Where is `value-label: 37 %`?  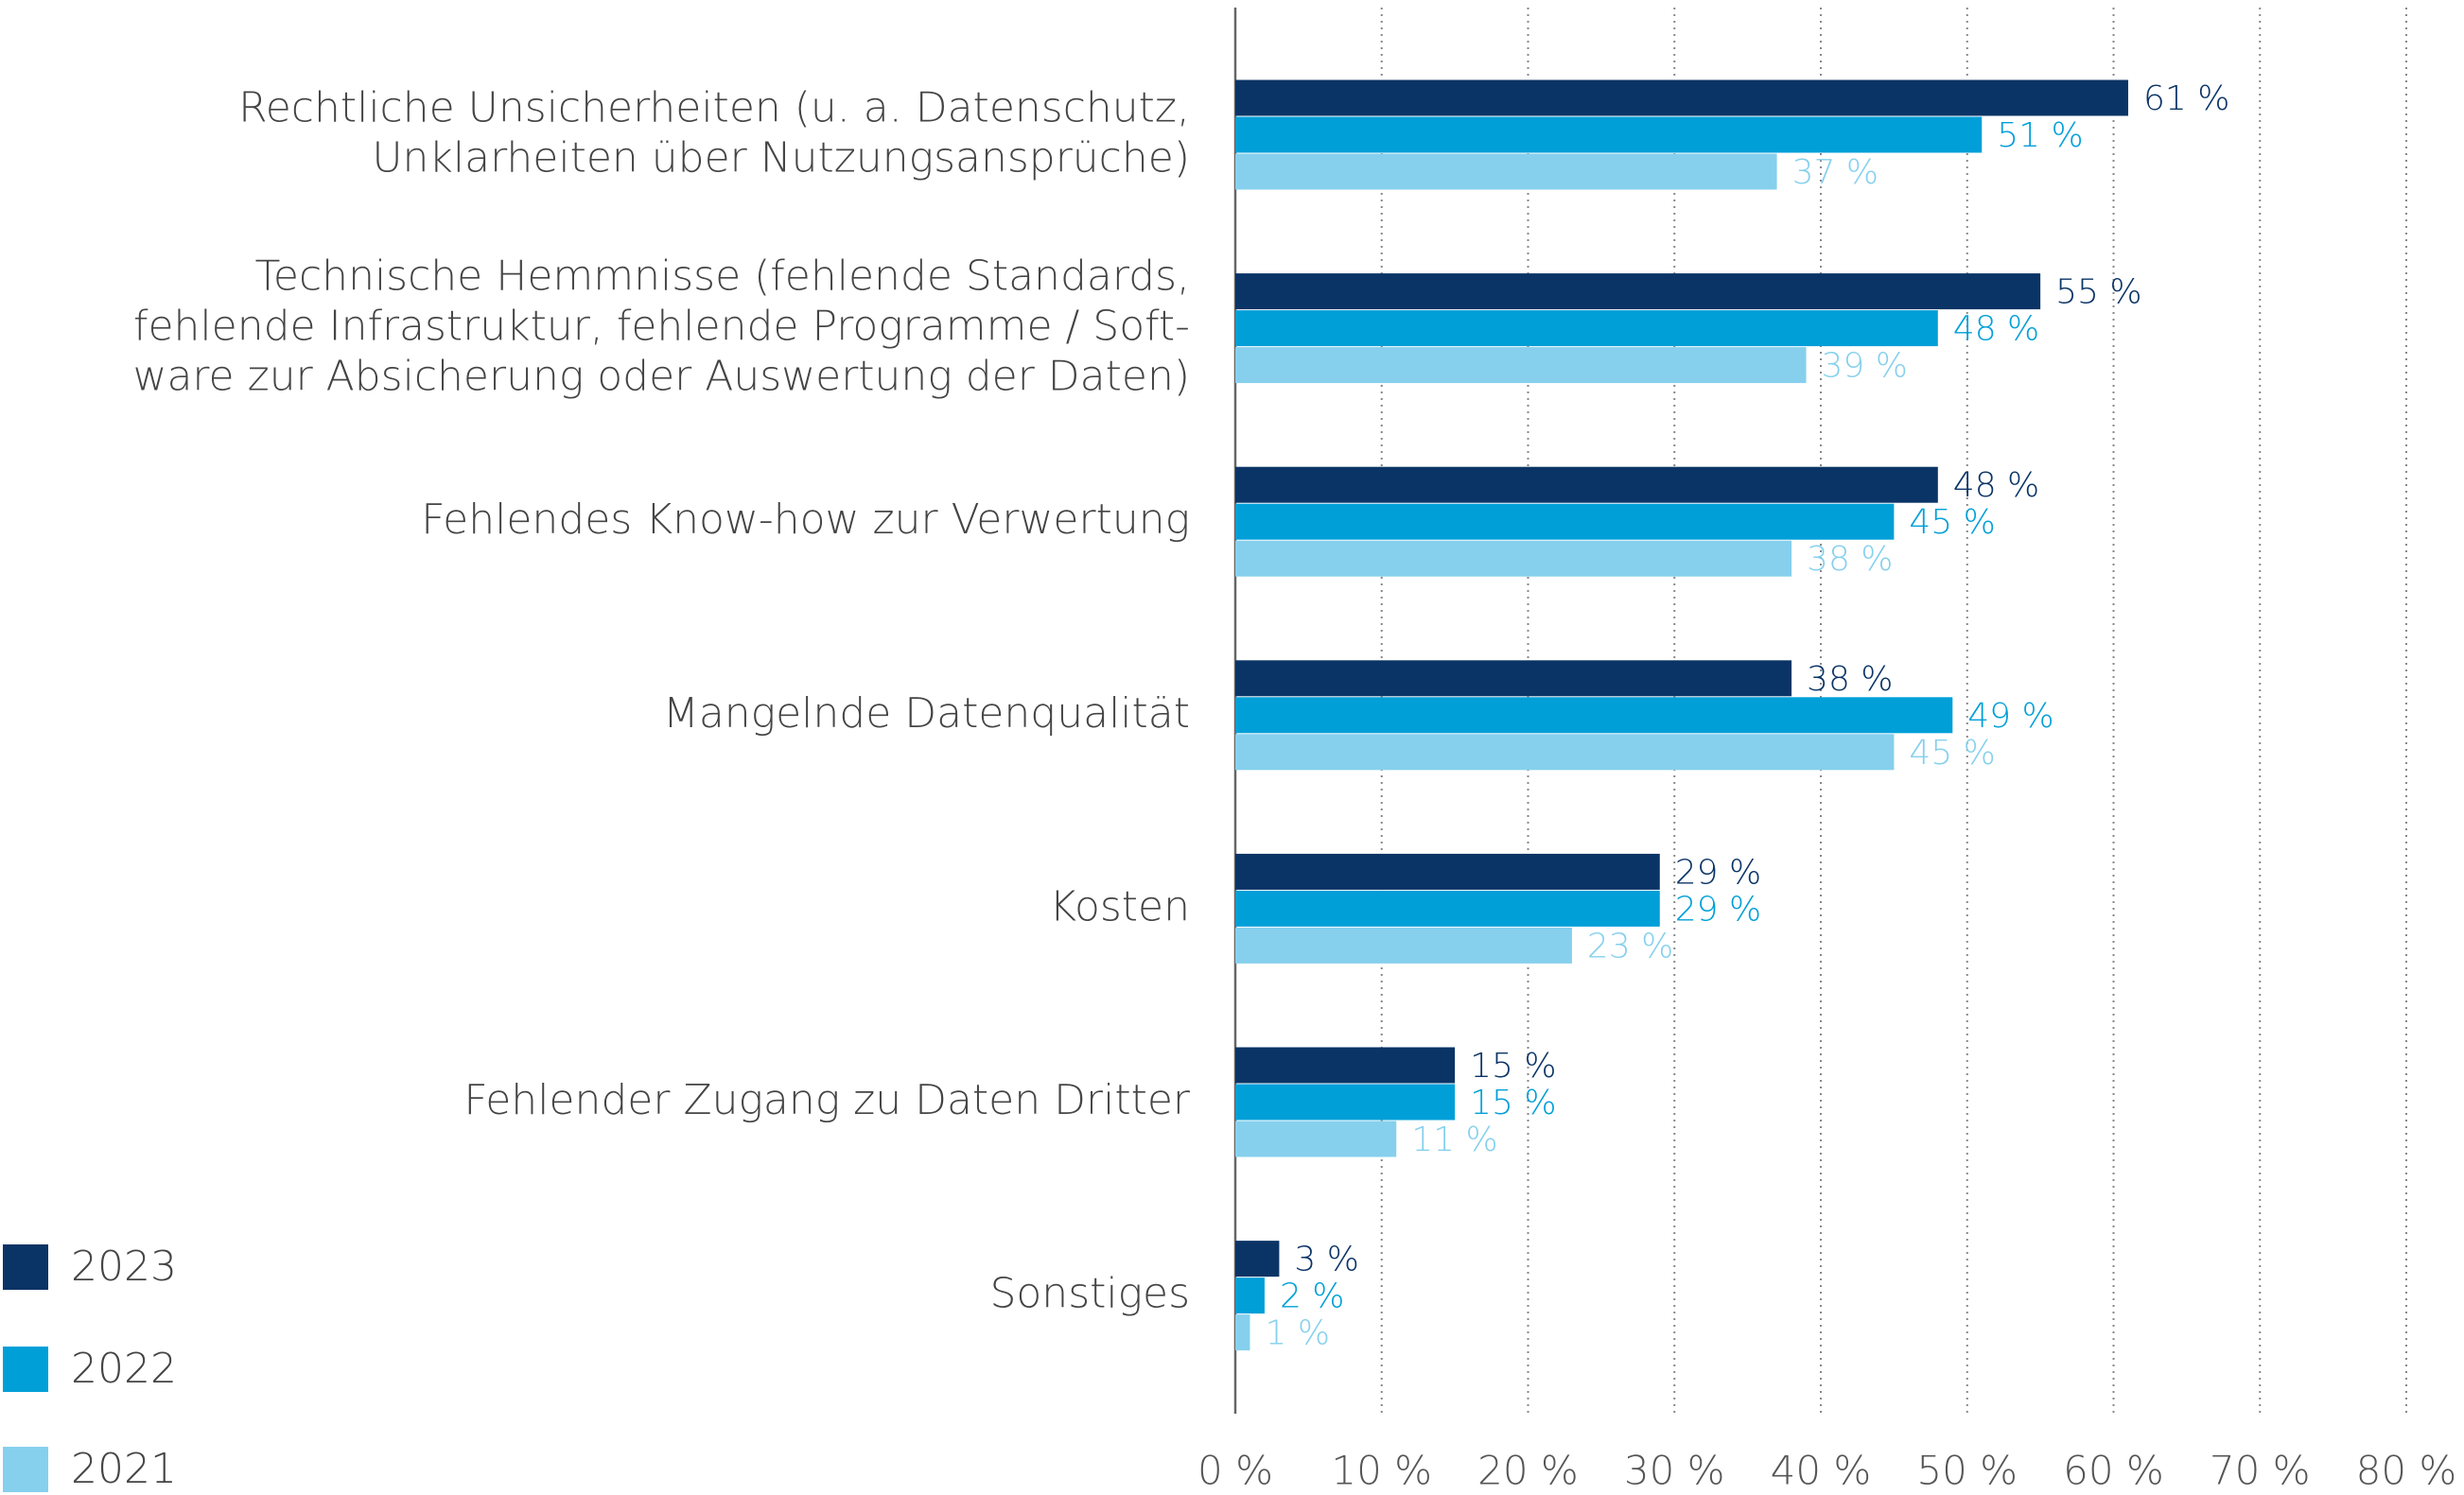
value-label: 37 % is located at coordinates (1835, 172).